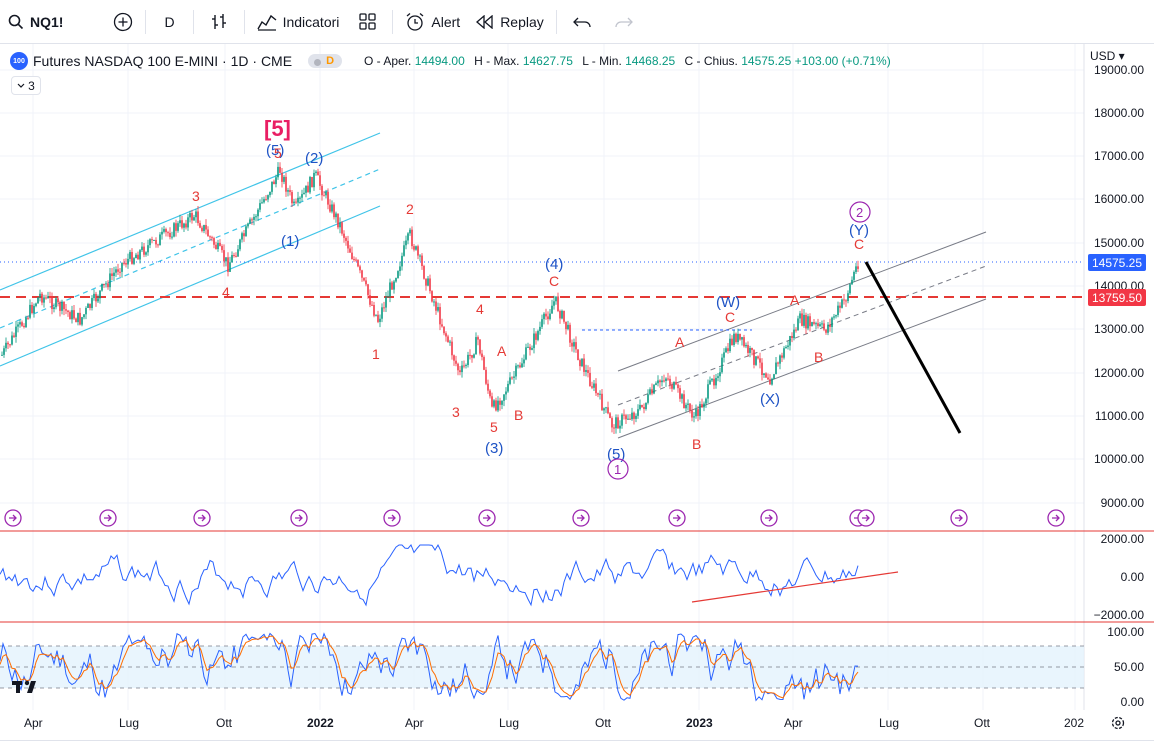 The height and width of the screenshot is (754, 1154). What do you see at coordinates (510, 22) in the screenshot?
I see `replay-button: Replay` at bounding box center [510, 22].